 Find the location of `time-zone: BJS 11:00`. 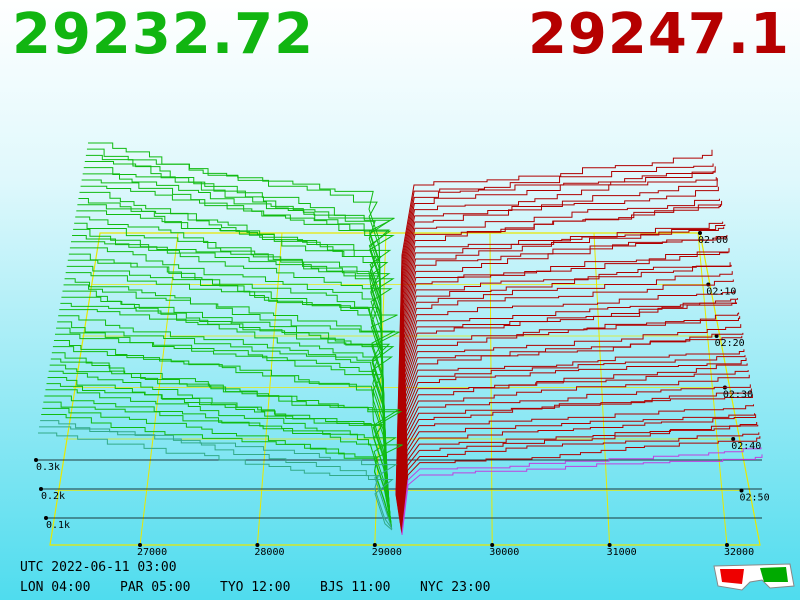

time-zone: BJS 11:00 is located at coordinates (355, 587).